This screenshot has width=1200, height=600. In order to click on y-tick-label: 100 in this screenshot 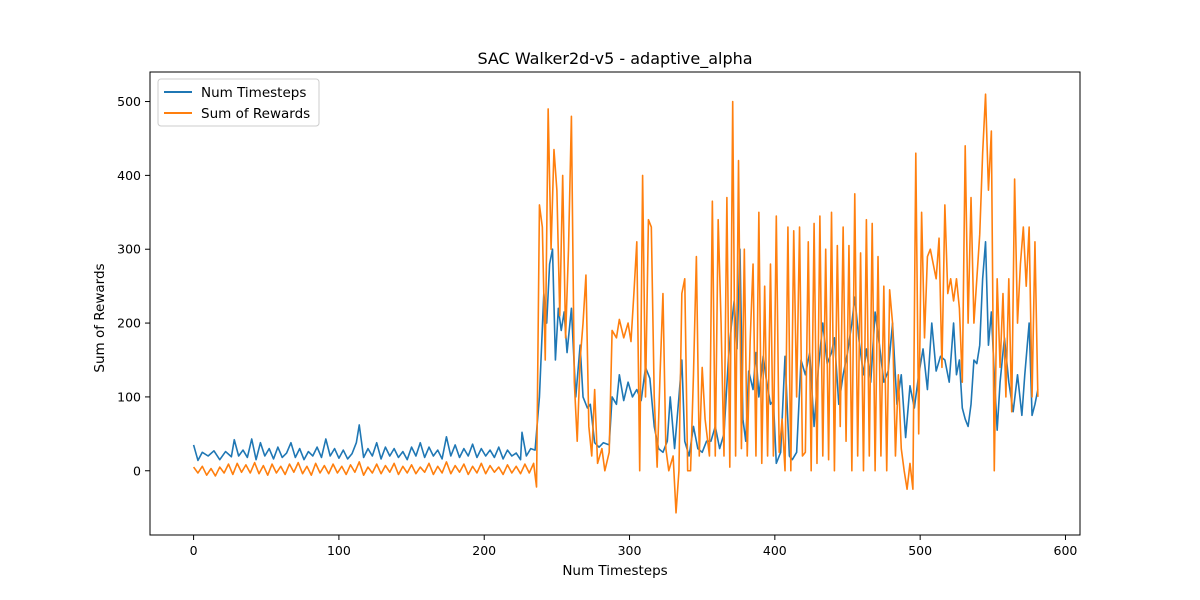, I will do `click(129, 396)`.